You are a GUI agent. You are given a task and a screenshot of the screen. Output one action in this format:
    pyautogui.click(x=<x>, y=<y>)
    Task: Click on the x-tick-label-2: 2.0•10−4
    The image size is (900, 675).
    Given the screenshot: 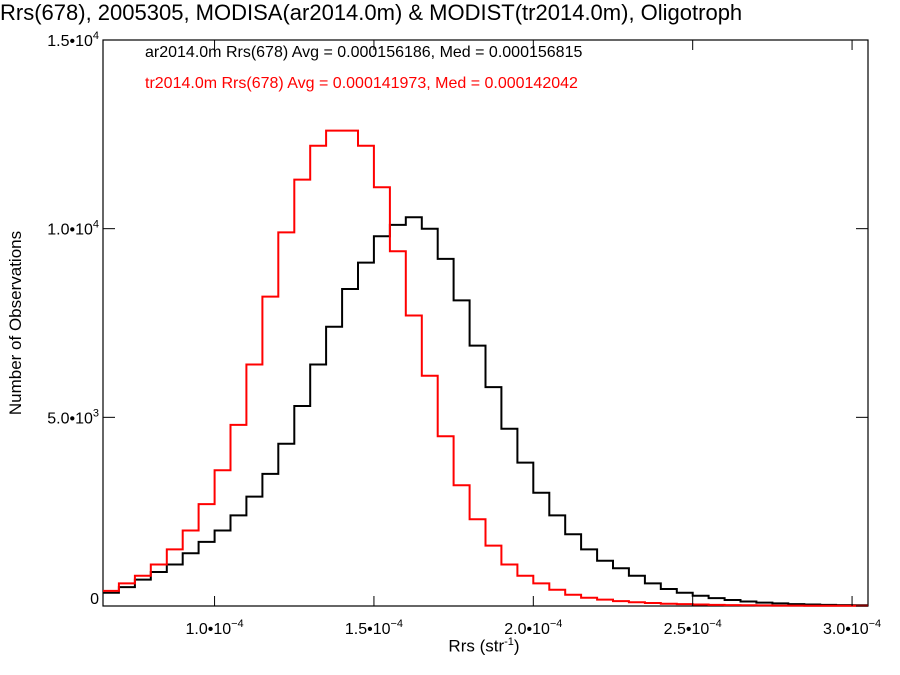 What is the action you would take?
    pyautogui.click(x=533, y=628)
    